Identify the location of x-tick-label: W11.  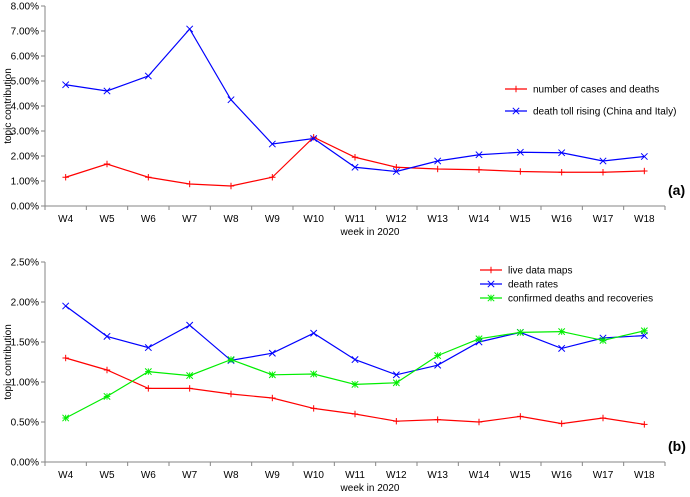
(355, 475).